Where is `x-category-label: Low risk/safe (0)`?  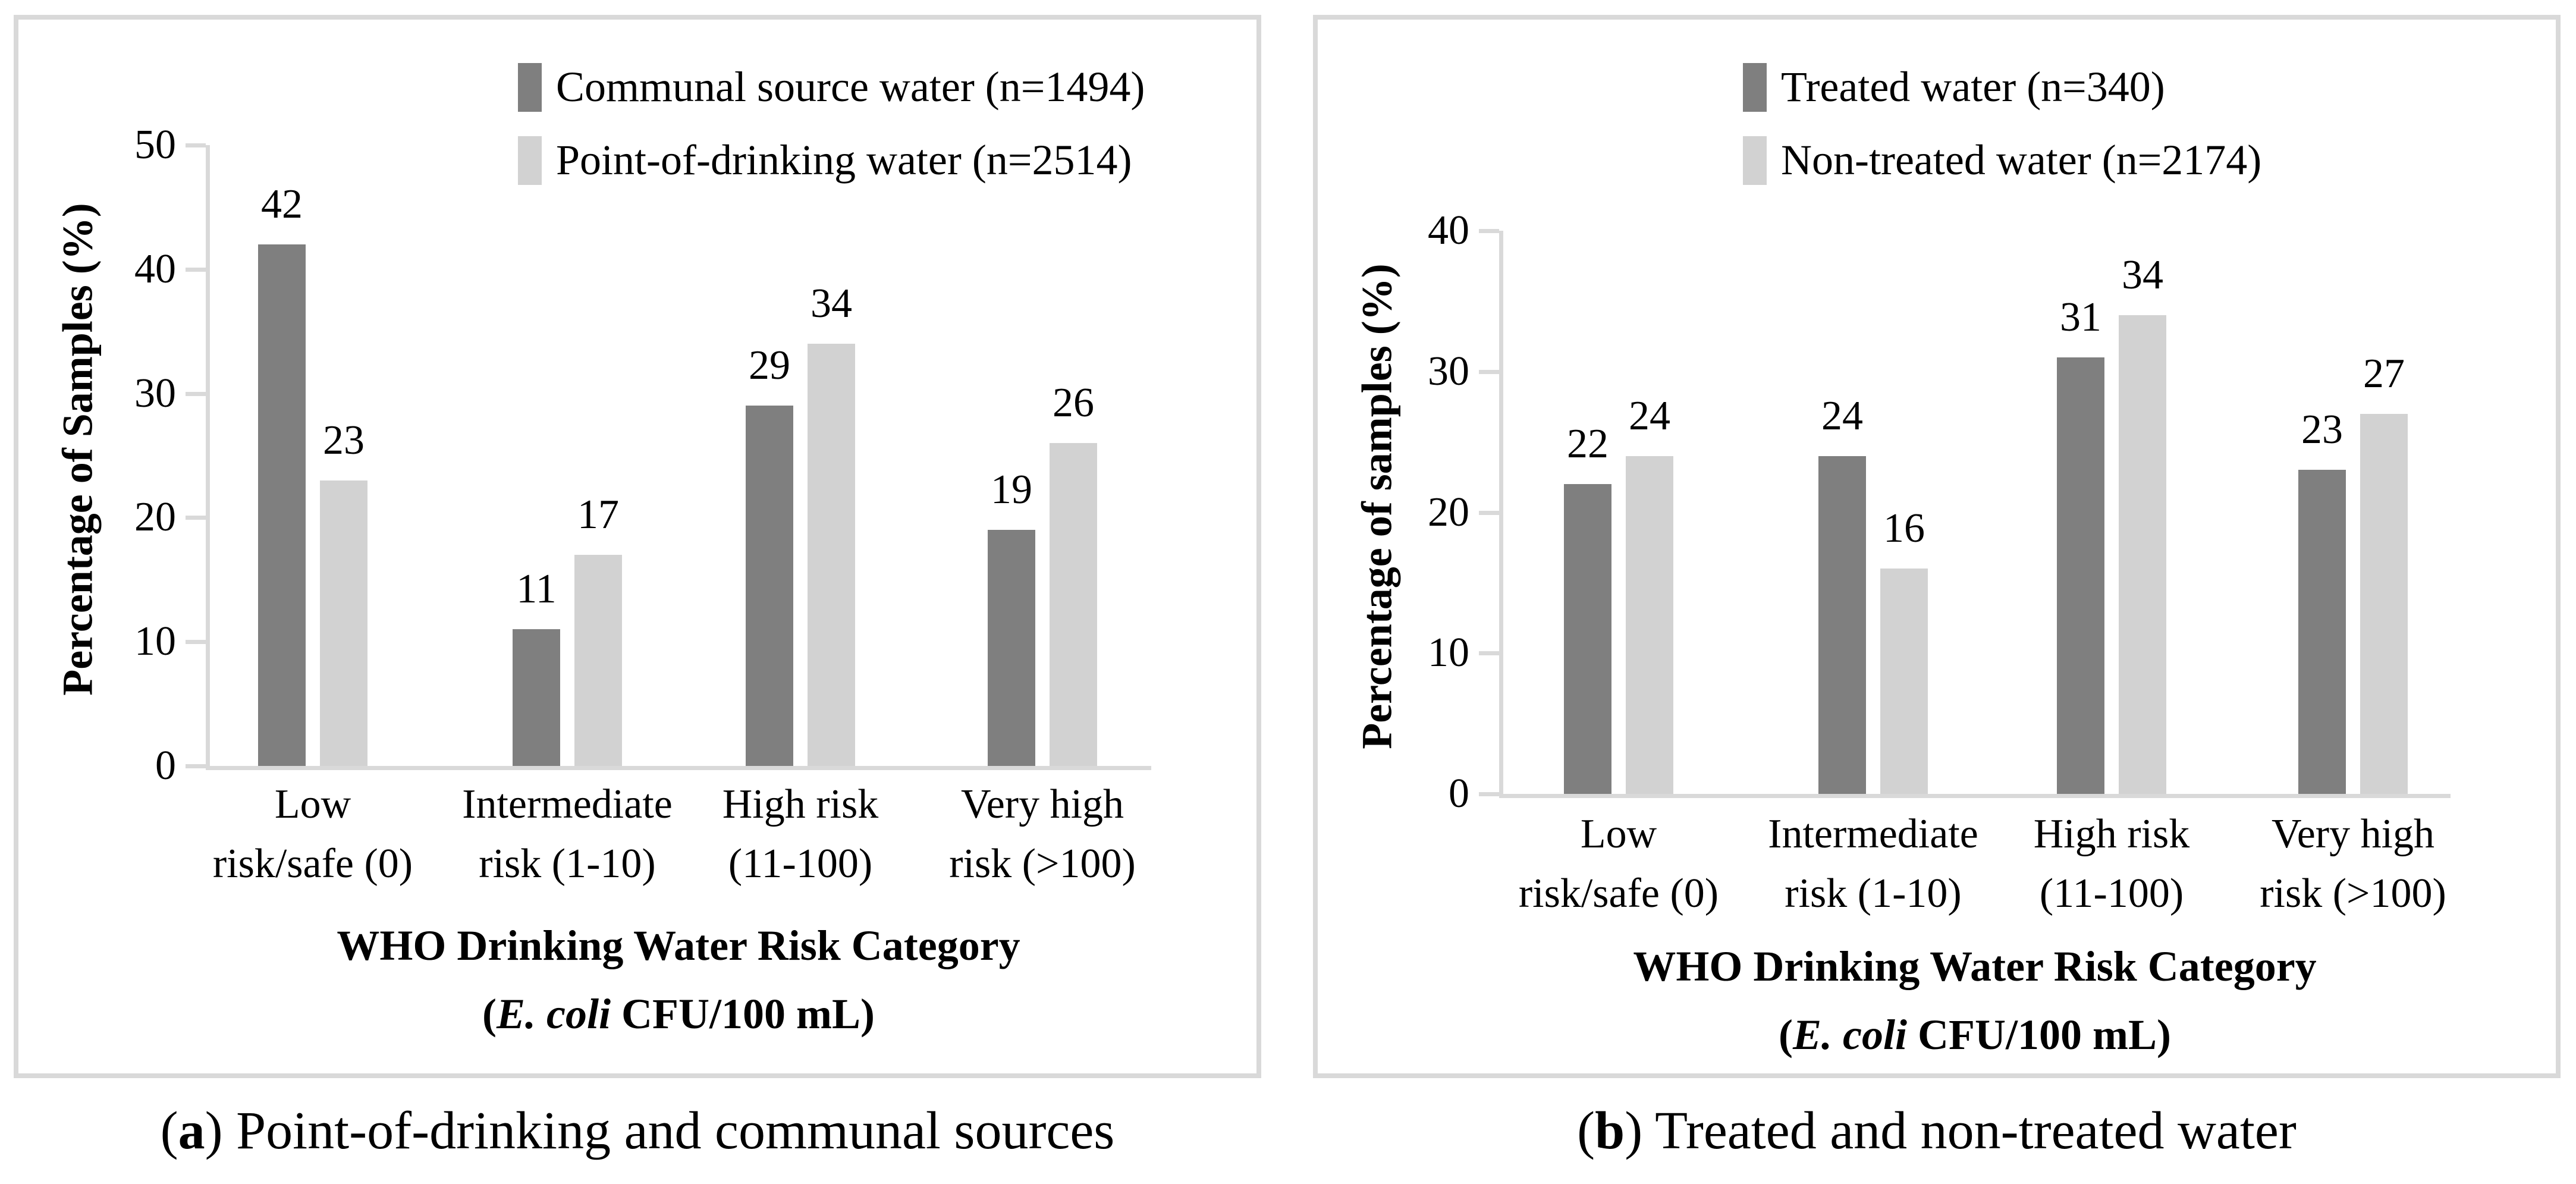
x-category-label: Low risk/safe (0) is located at coordinates (312, 835).